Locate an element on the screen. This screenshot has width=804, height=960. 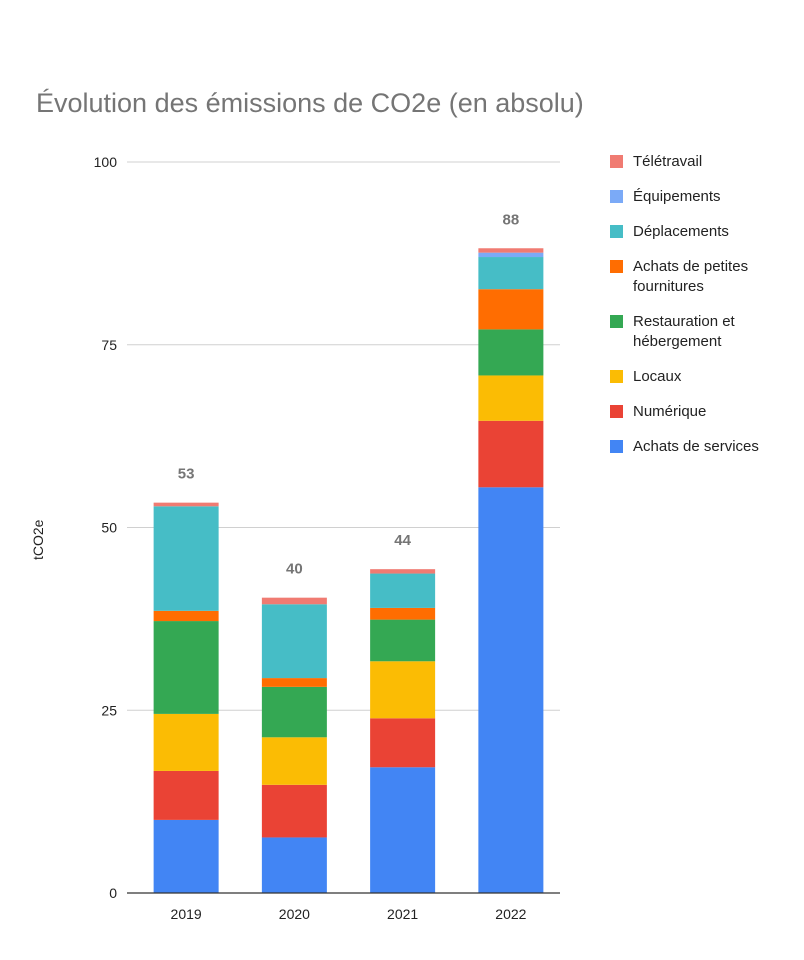
x-tick-label: 2021 is located at coordinates (402, 914).